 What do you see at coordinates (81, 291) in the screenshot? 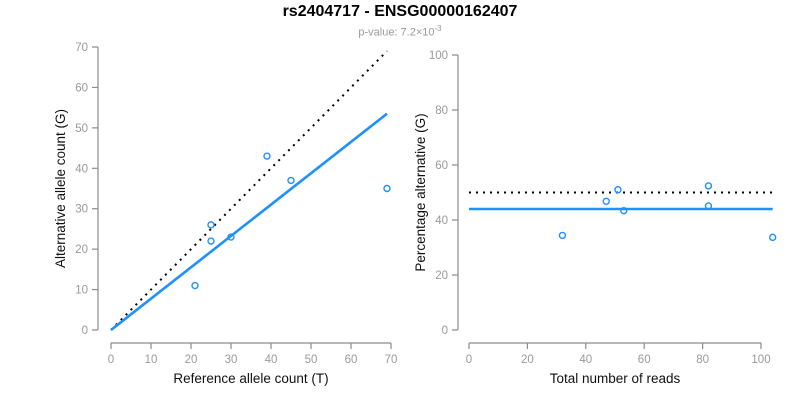
I see `y-tick-label: 10` at bounding box center [81, 291].